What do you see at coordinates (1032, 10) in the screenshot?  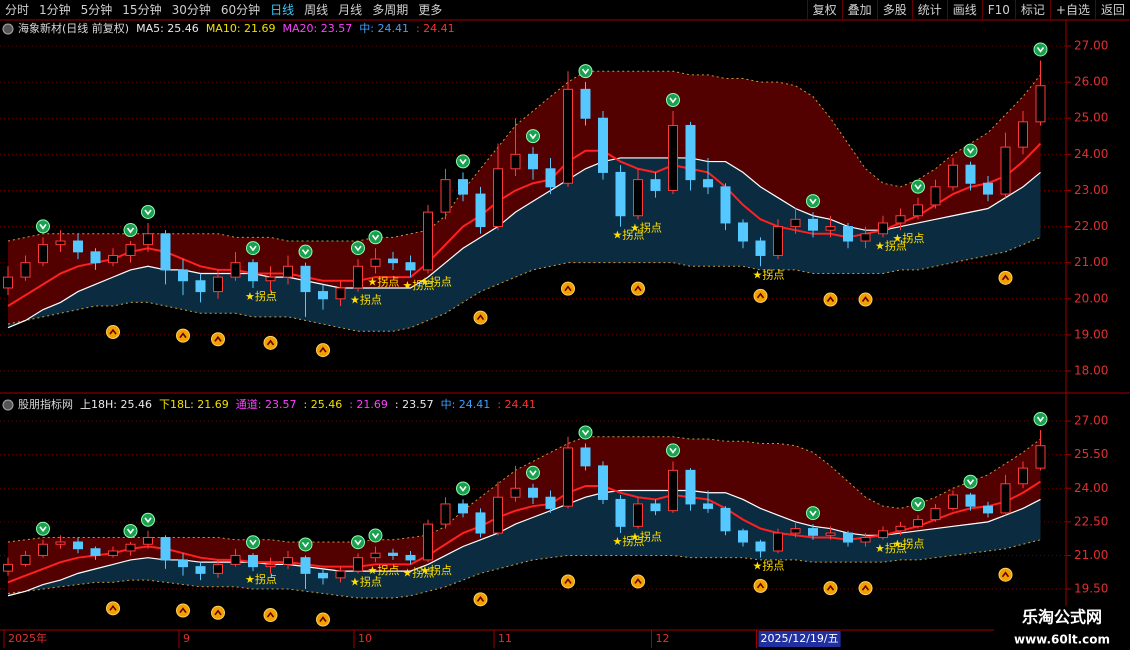 I see `tool-button: 标记` at bounding box center [1032, 10].